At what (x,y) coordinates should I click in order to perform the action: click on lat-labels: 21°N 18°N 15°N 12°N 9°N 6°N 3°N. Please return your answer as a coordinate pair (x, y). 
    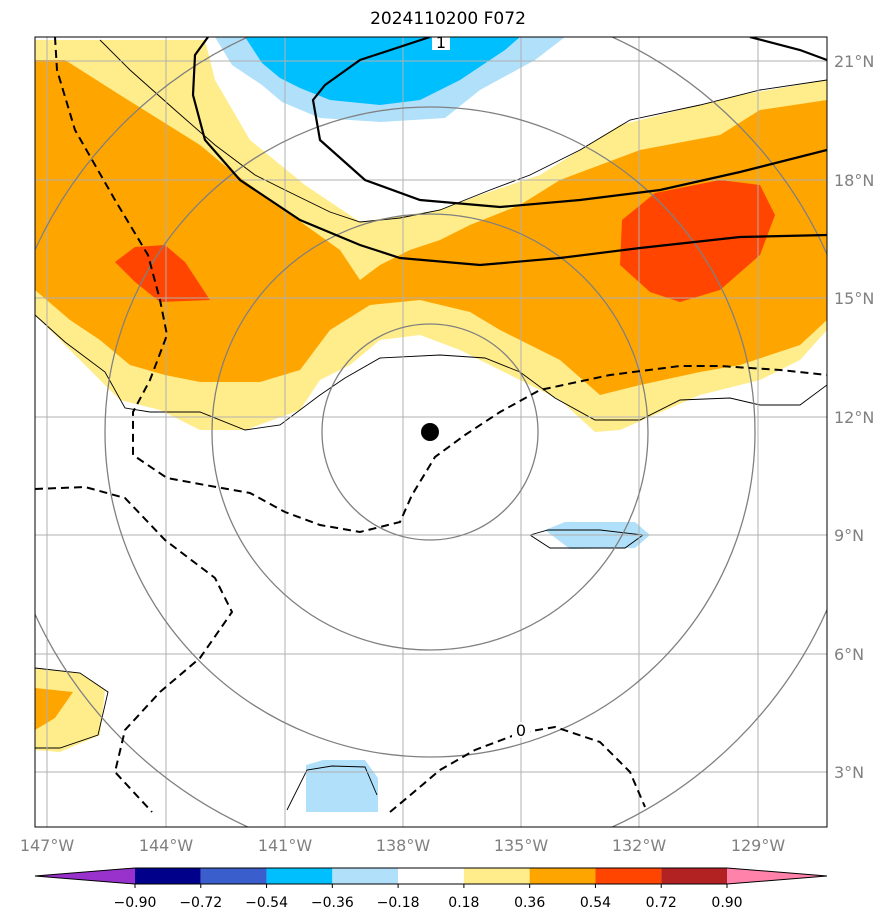
    Looking at the image, I should click on (854, 417).